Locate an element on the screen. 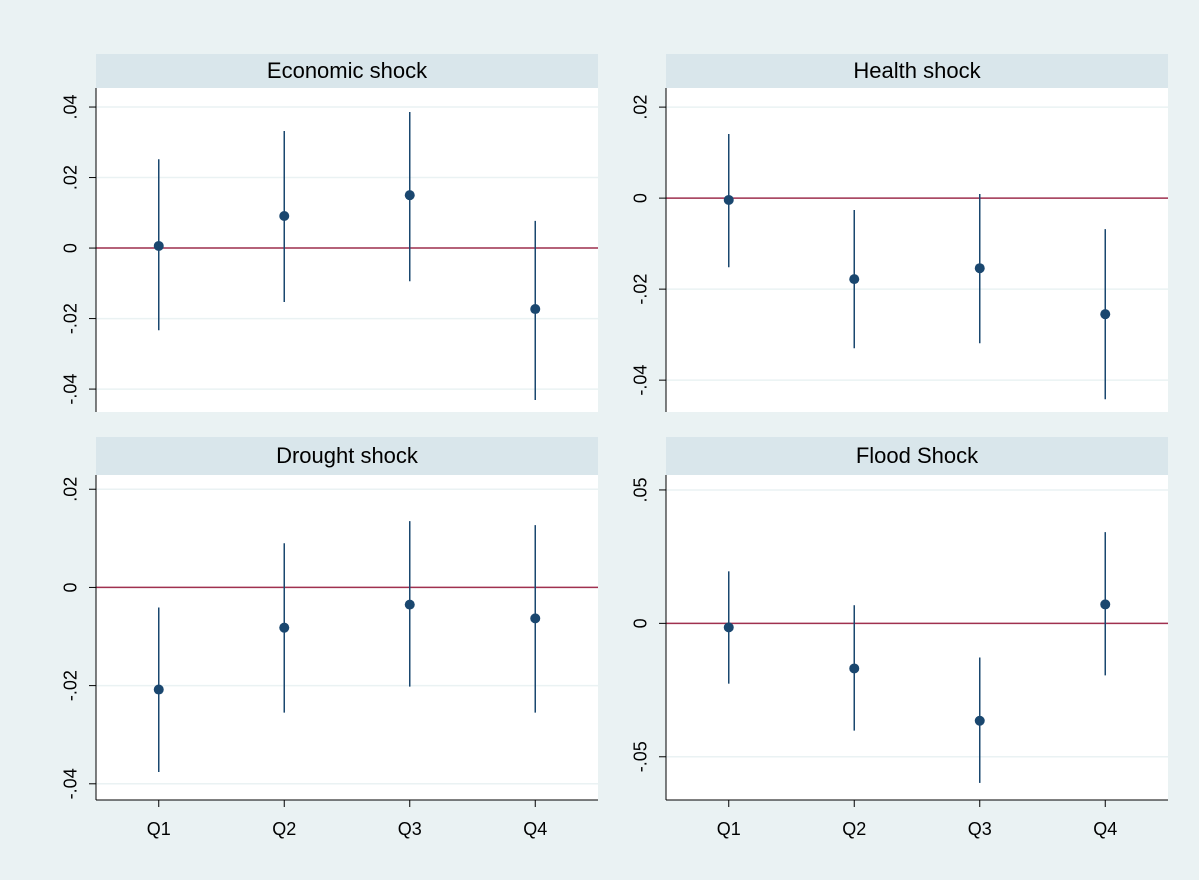 The height and width of the screenshot is (880, 1199). panel-title: Economic shock is located at coordinates (347, 70).